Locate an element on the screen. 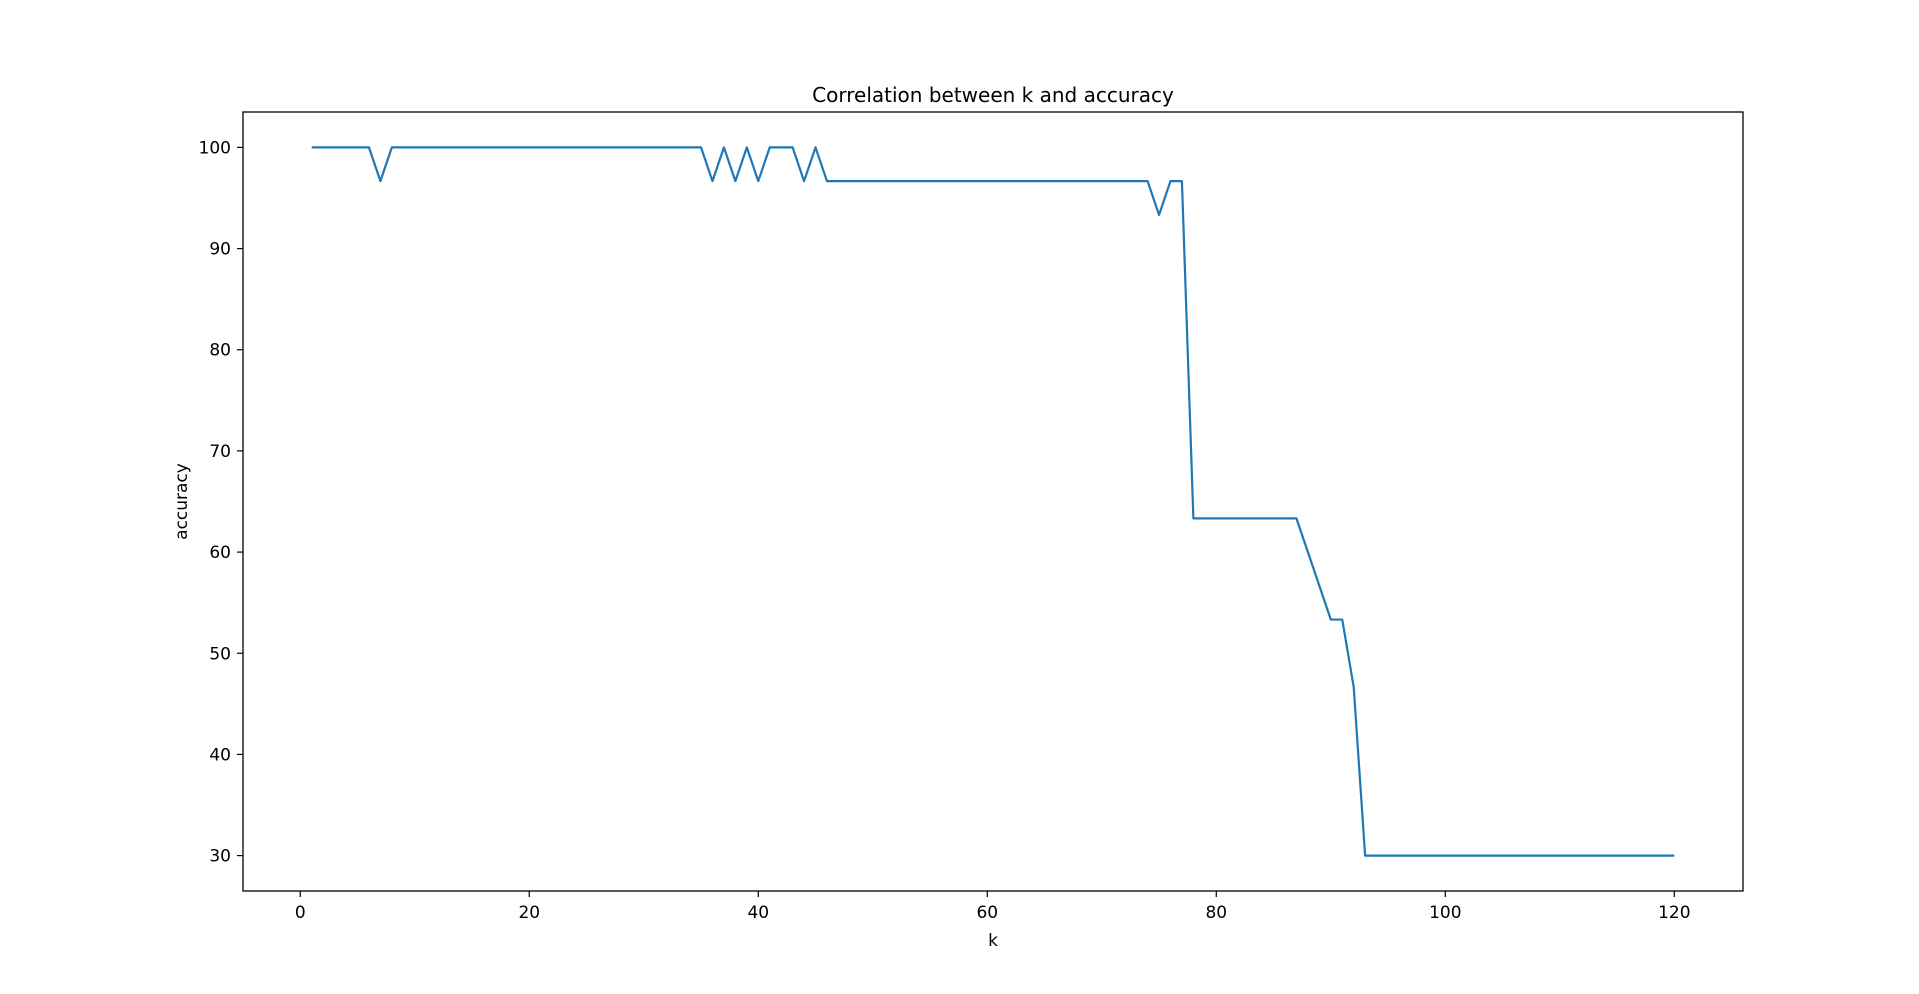  y-tick-label: 60 is located at coordinates (220, 553).